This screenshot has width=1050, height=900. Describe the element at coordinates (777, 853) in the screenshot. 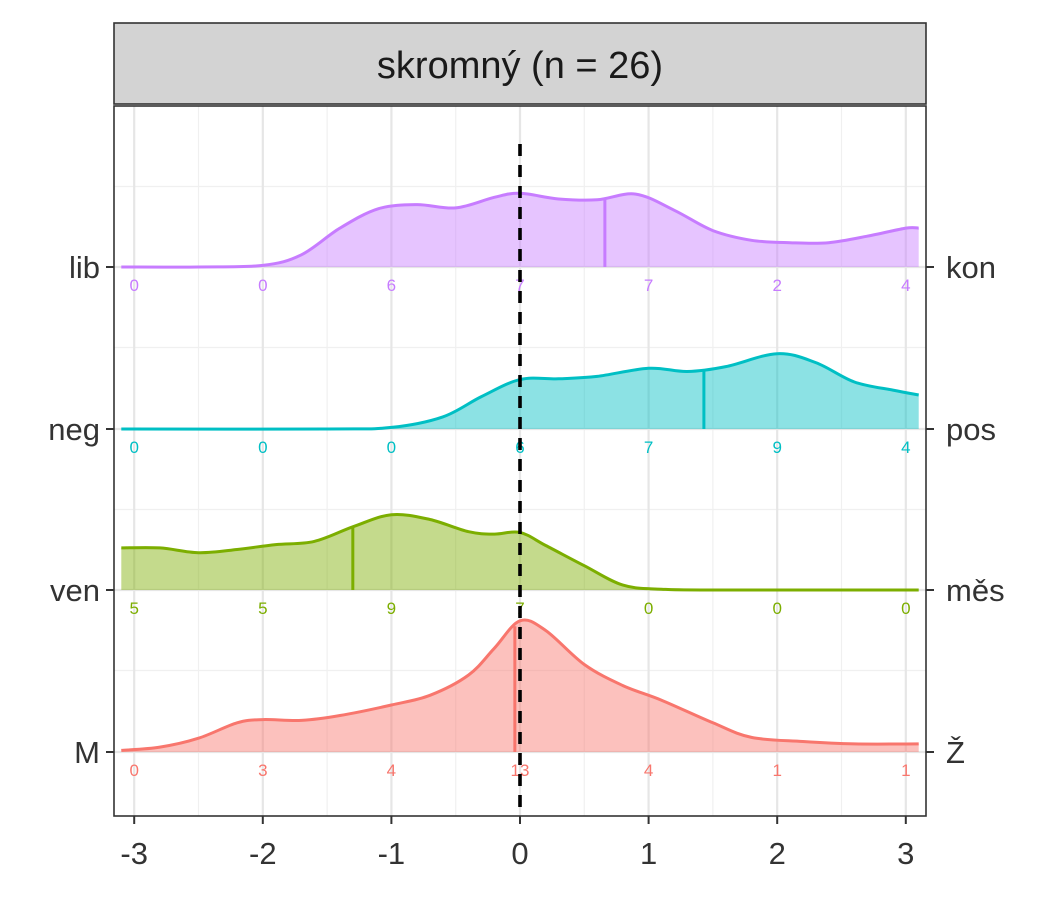

I see `x-tick-label: 2` at that location.